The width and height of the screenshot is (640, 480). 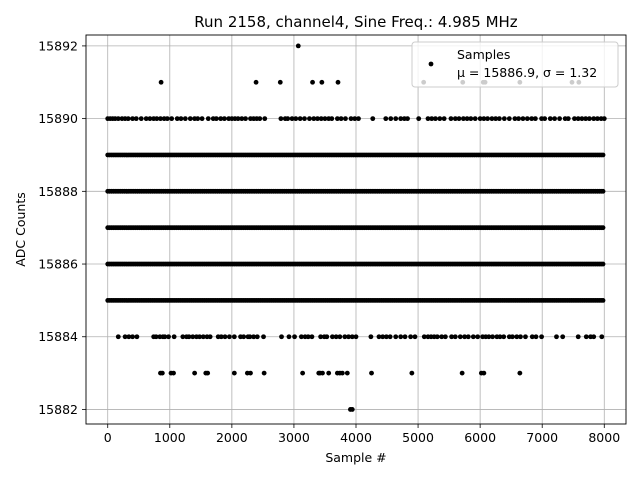 What do you see at coordinates (515, 64) in the screenshot?
I see `legend-box` at bounding box center [515, 64].